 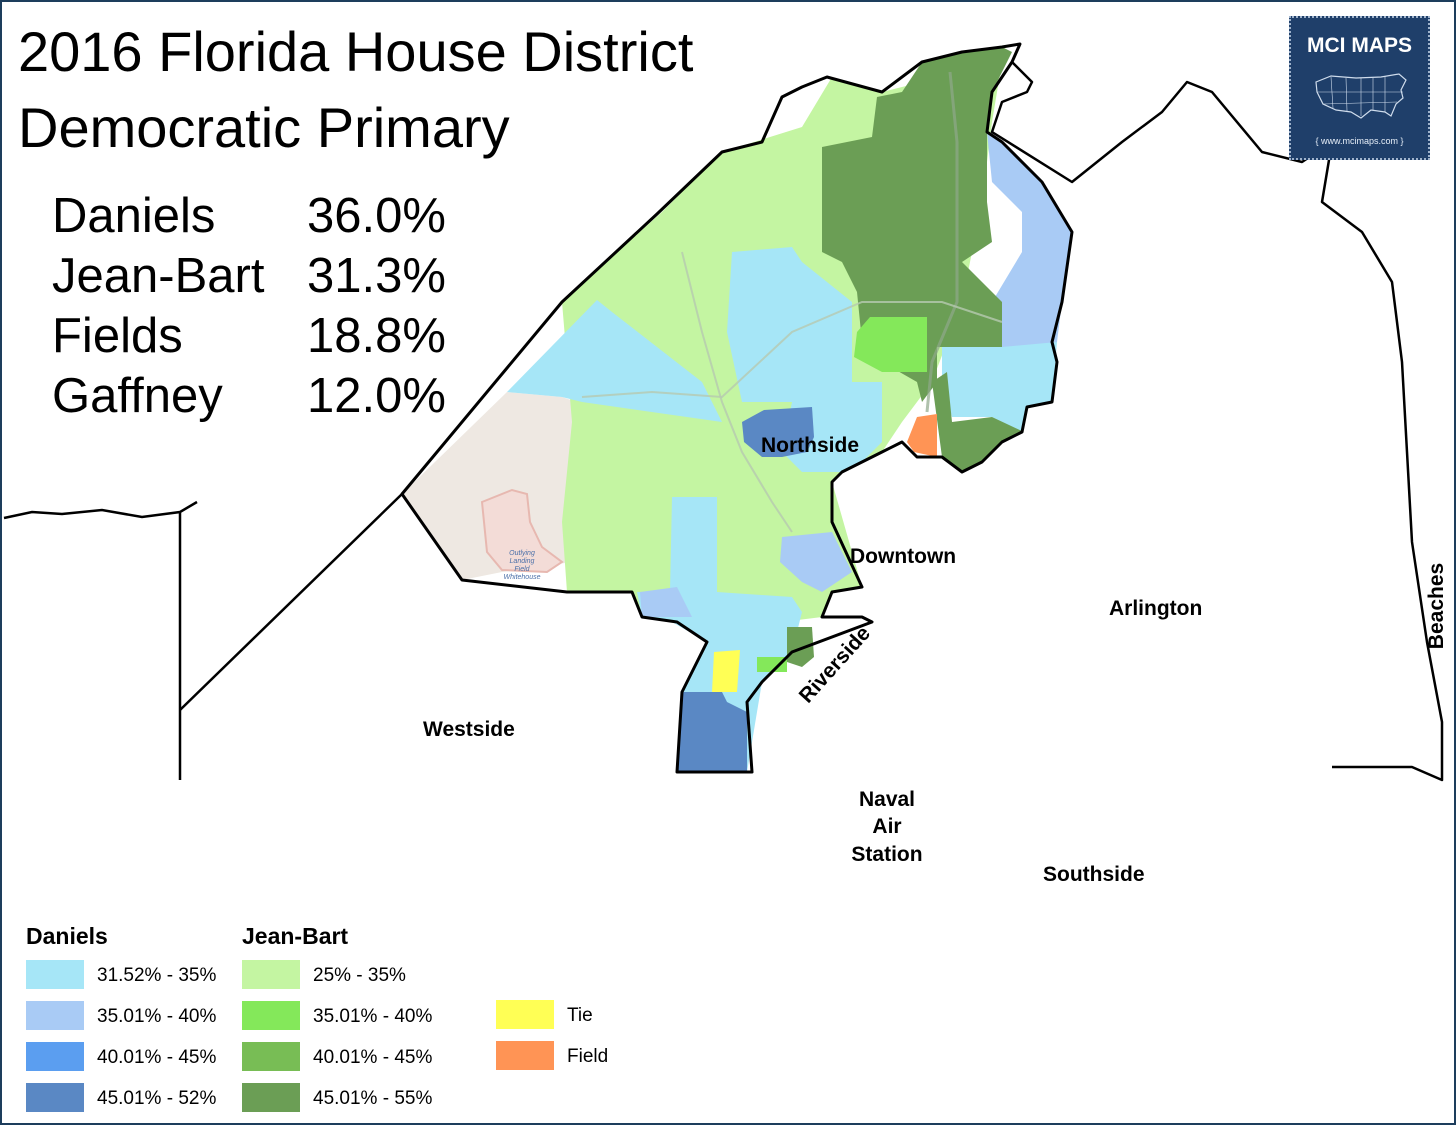 I want to click on place-label-nas-line-1: Naval, so click(x=887, y=799).